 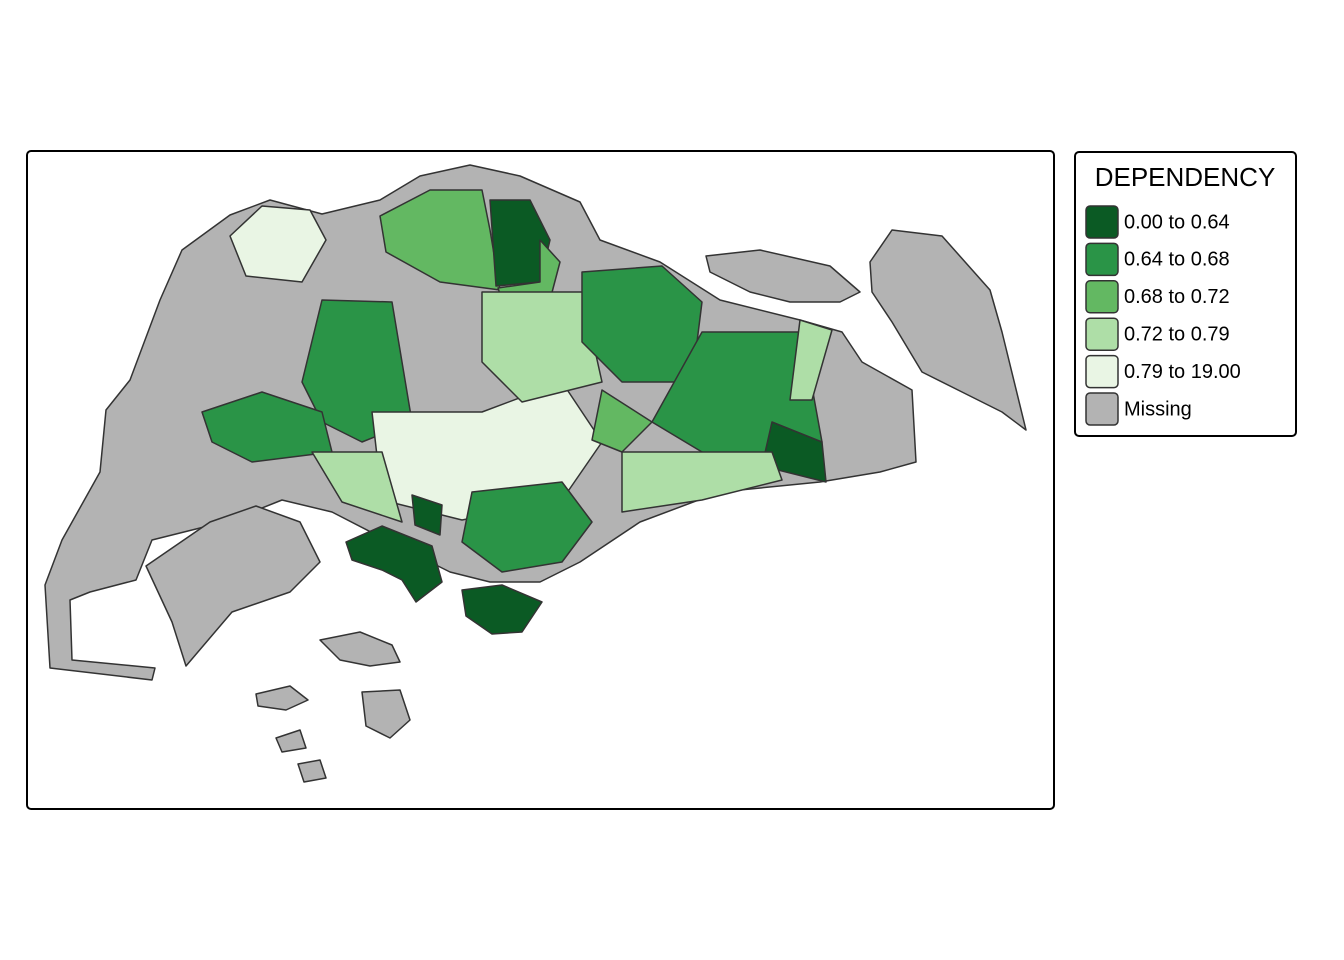 I want to click on legend-box, so click(x=1185, y=294).